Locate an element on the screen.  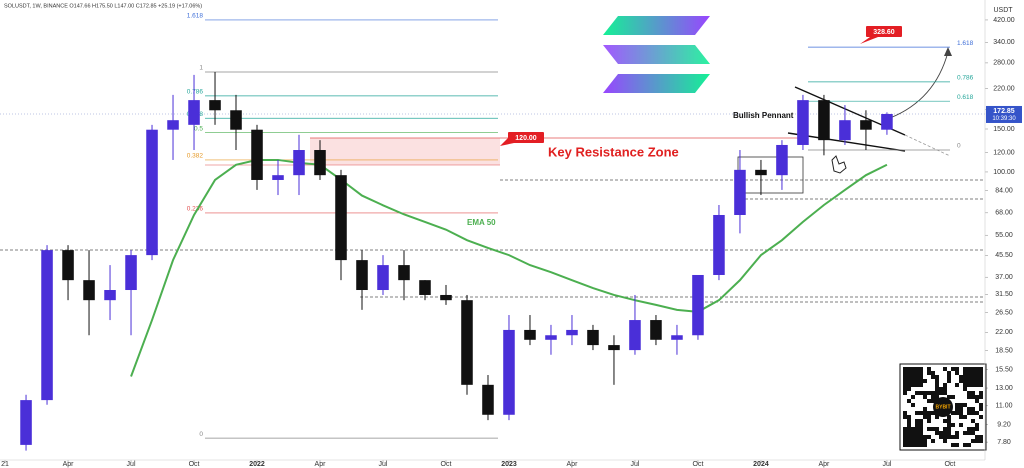
x-tick-label: Jul is located at coordinates (131, 464).